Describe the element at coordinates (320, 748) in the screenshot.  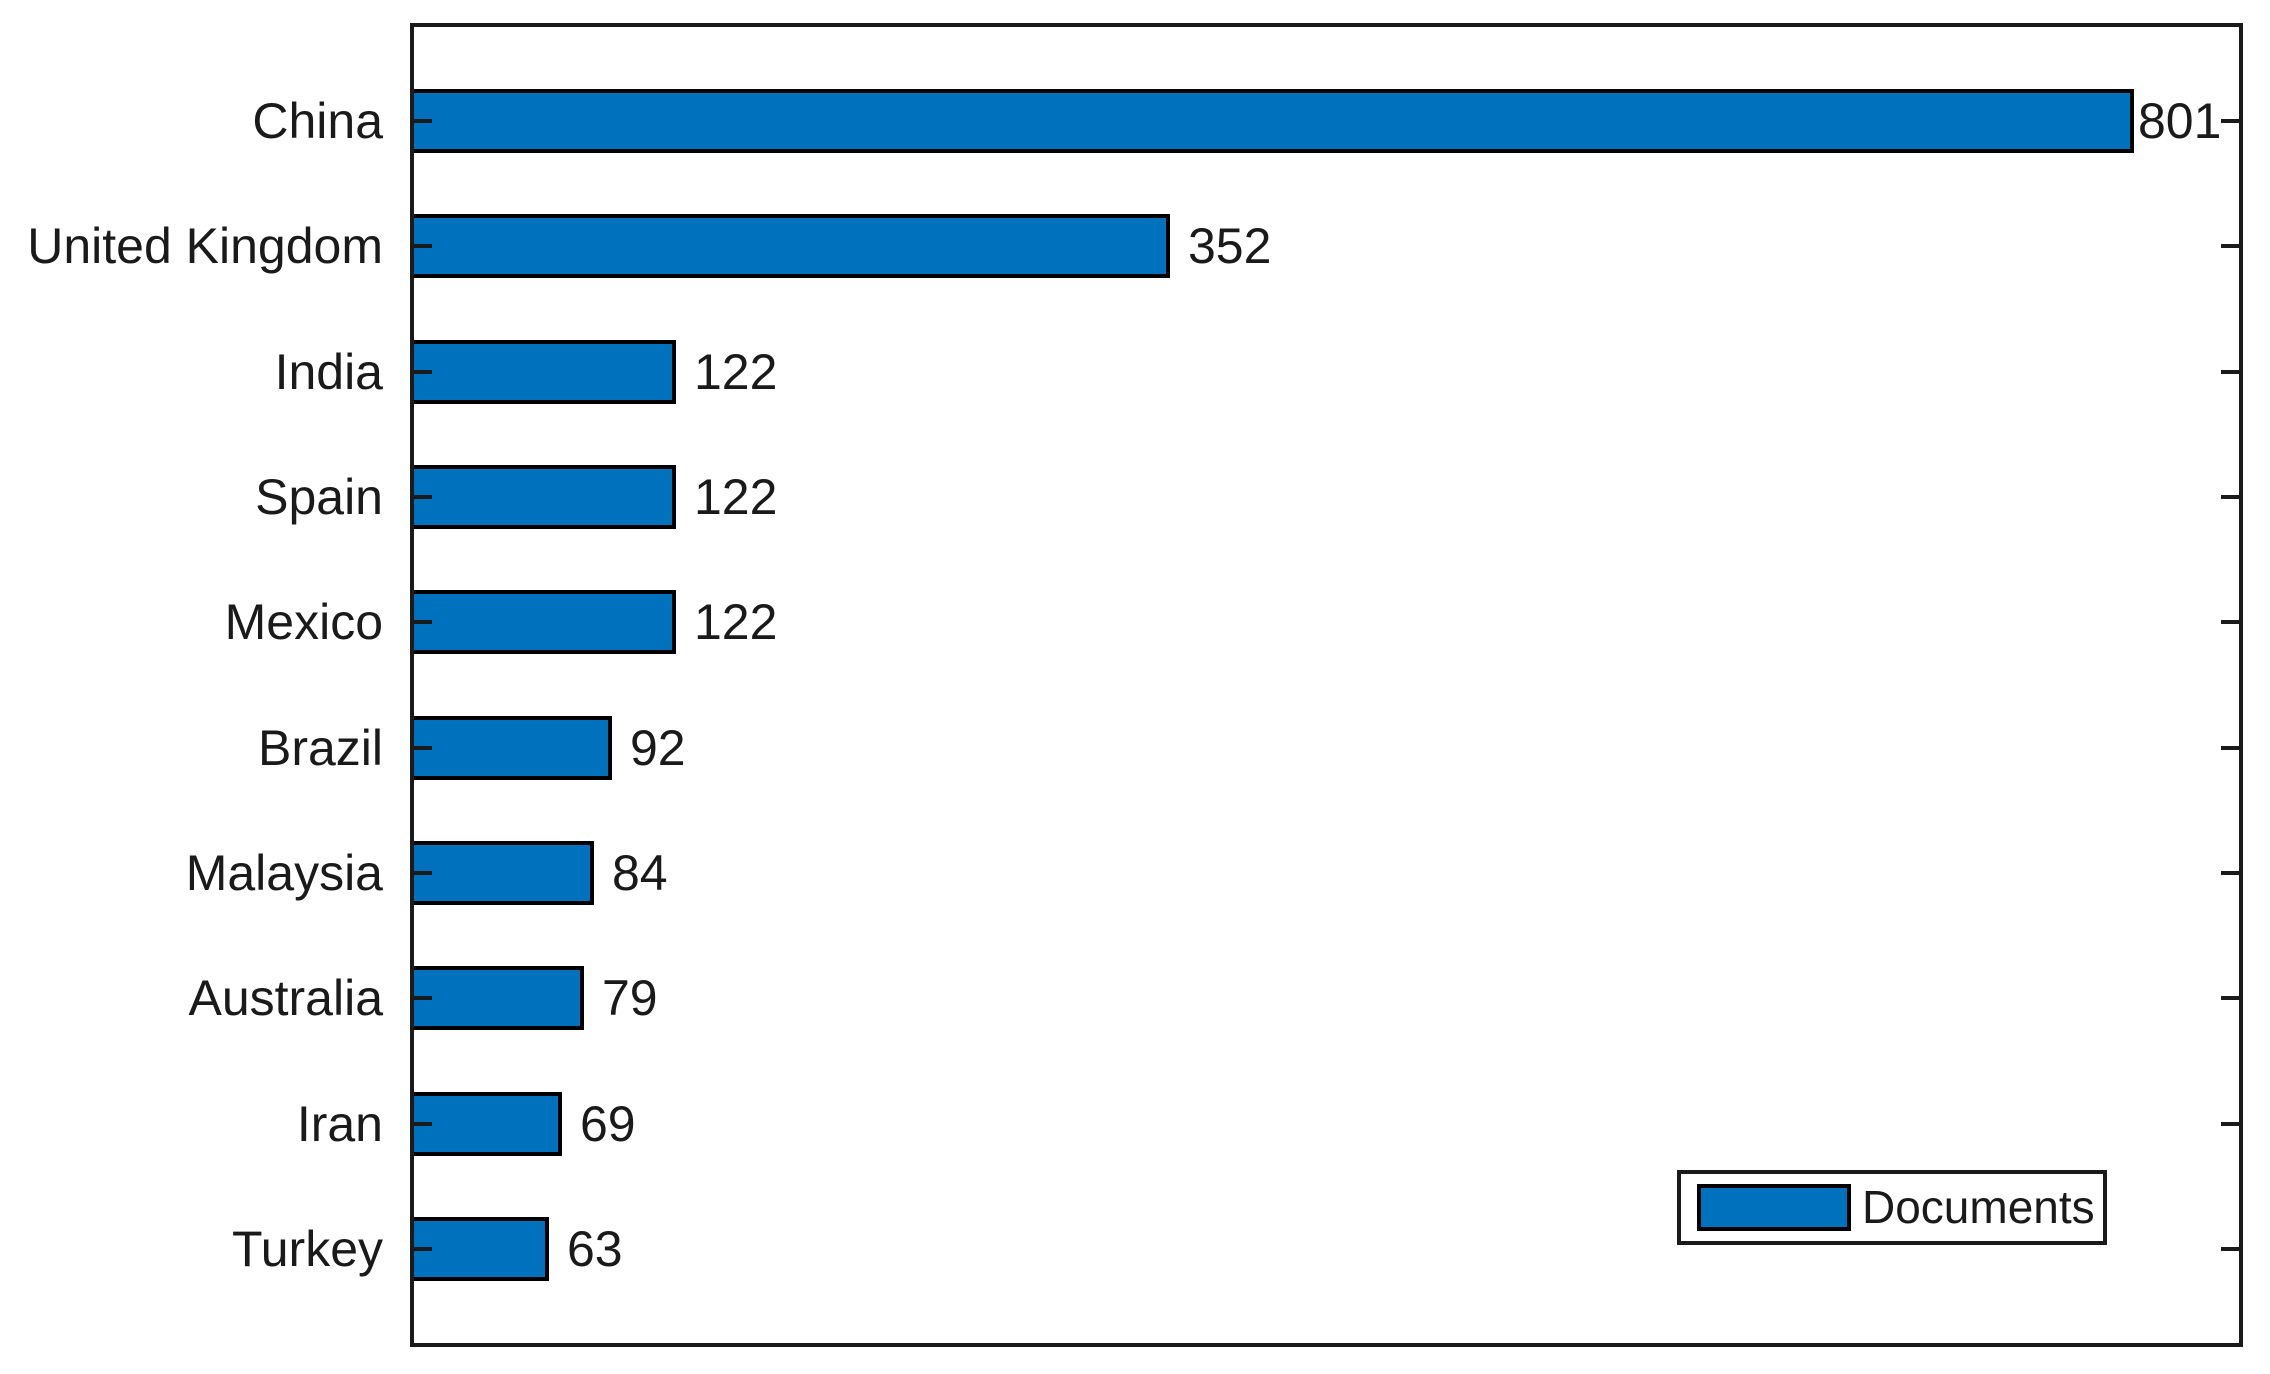
I see `category-label-brazil: Brazil` at that location.